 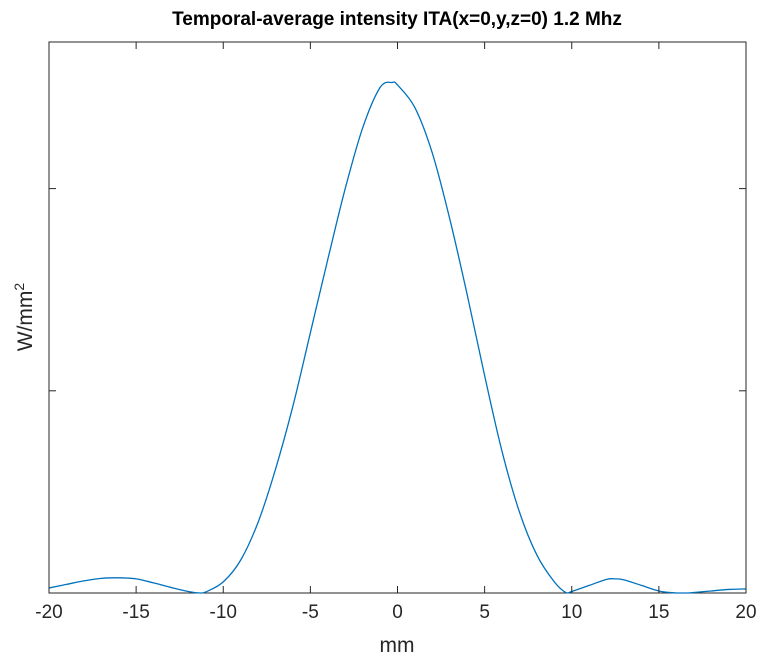 What do you see at coordinates (48, 612) in the screenshot?
I see `x-tick-label: -20` at bounding box center [48, 612].